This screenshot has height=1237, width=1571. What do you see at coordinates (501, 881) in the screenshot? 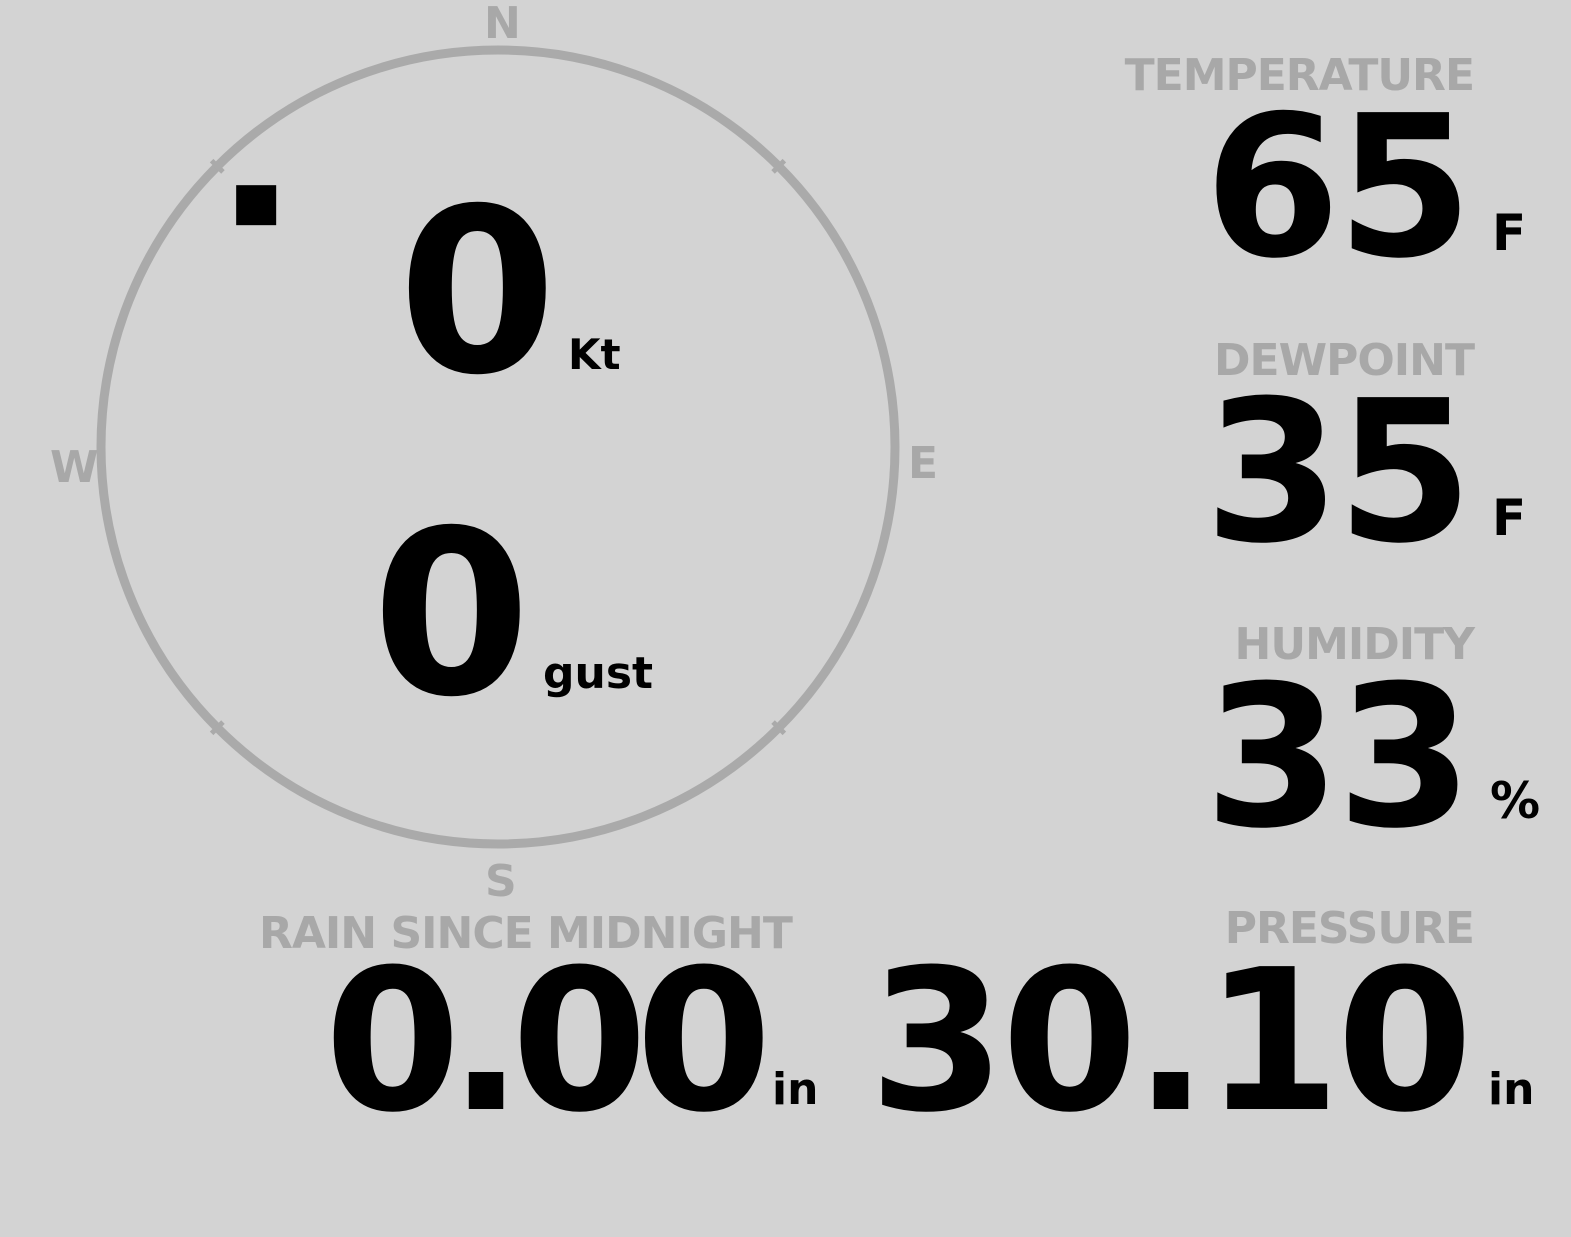
I see `compass-south-label: S` at bounding box center [501, 881].